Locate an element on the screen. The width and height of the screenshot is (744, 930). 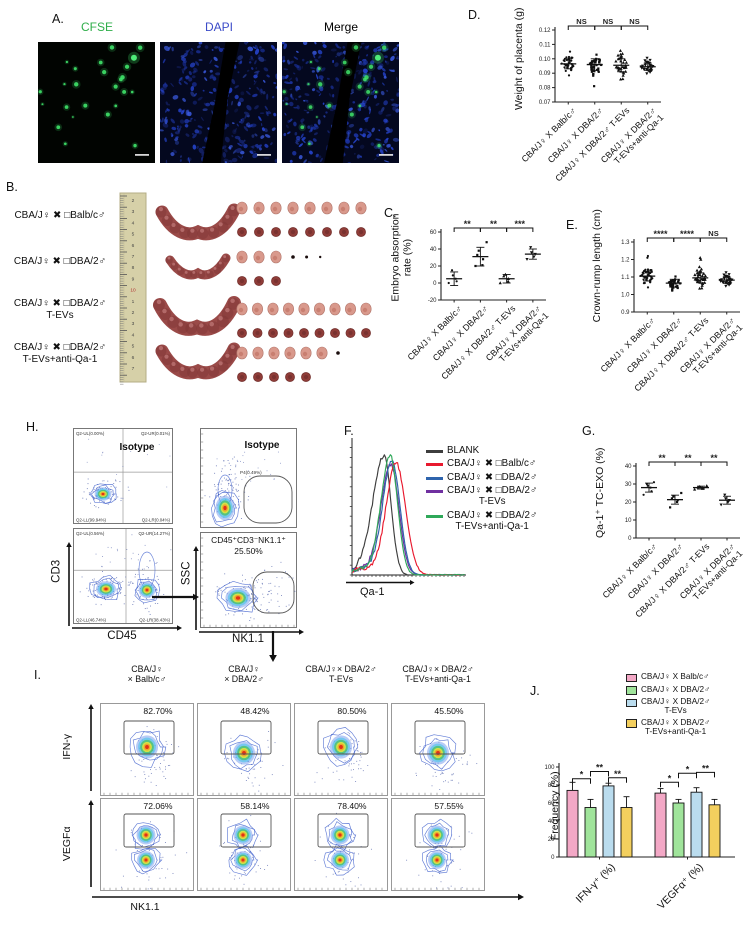
quadrant-label: Q2-LR(38.43%) is located at coordinates (154, 620).